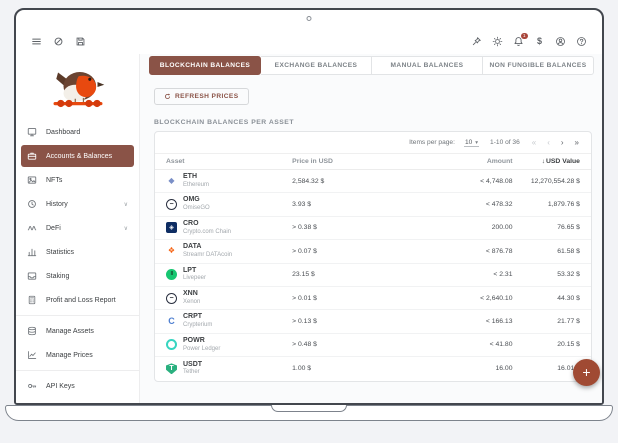  Describe the element at coordinates (171, 205) in the screenshot. I see `omg-asset-icon: −` at that location.